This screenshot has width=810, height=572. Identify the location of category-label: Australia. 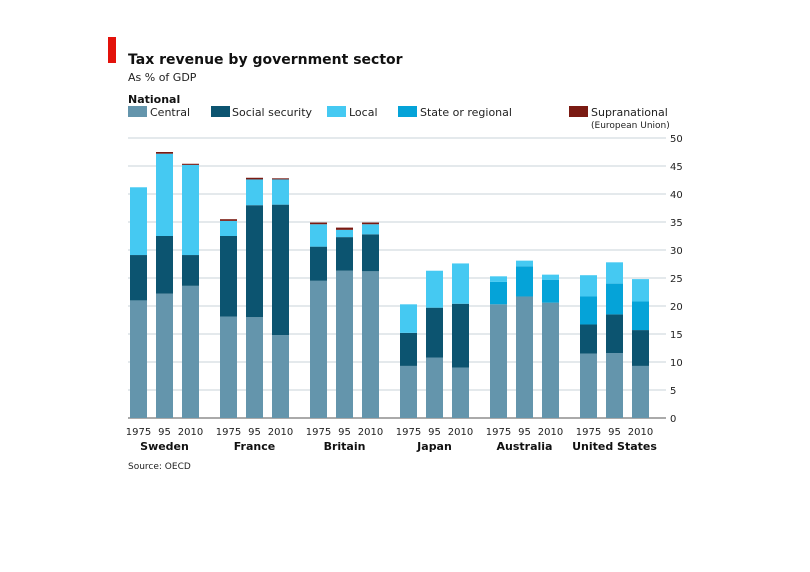
(525, 446).